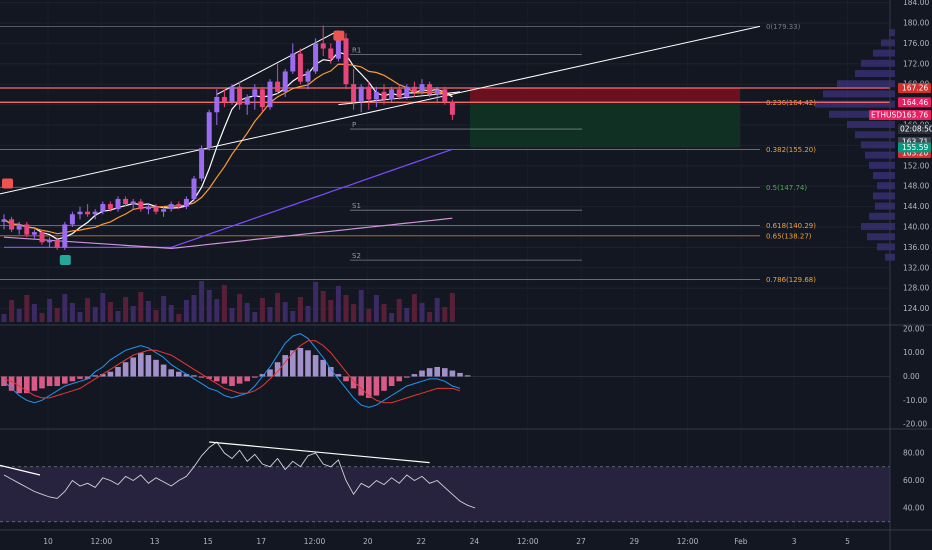 Image resolution: width=932 pixels, height=550 pixels. Describe the element at coordinates (277, 62) in the screenshot. I see `trendline-upper` at that location.